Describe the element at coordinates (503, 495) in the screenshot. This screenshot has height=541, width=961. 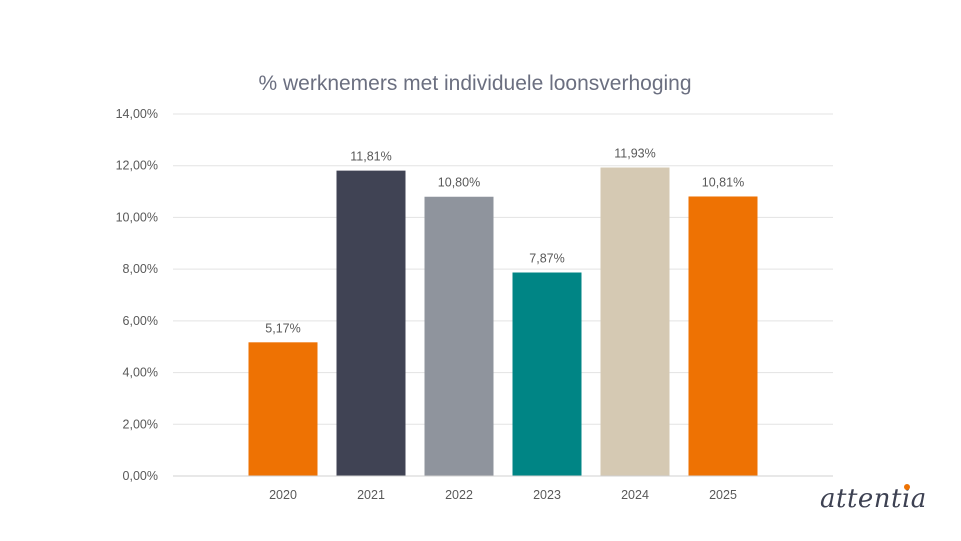
I see `x-axis-ticks: 2020 2021 2022 2023 2024 2025` at that location.